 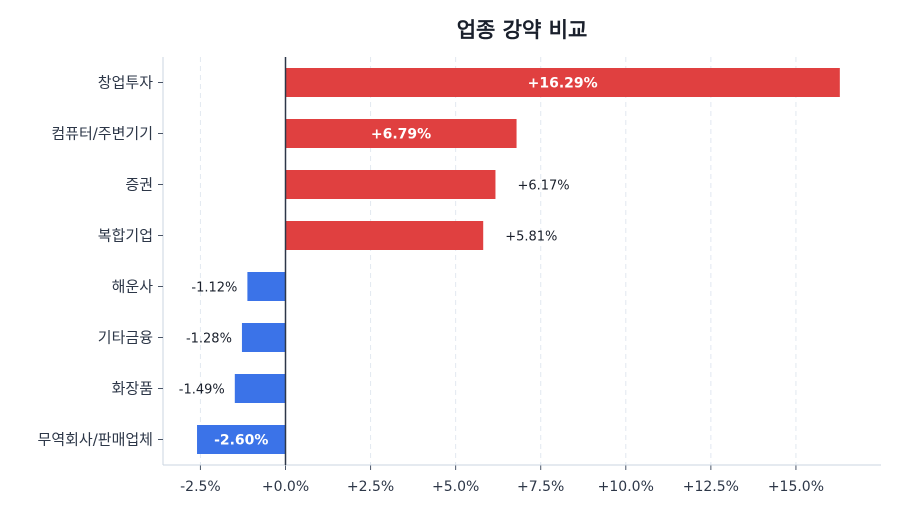 What do you see at coordinates (522, 30) in the screenshot?
I see `chart-title: 업종 강약 비교` at bounding box center [522, 30].